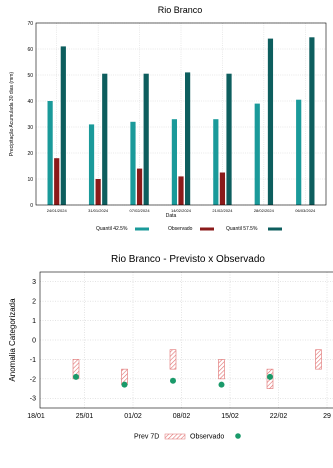  What do you see at coordinates (279, 416) in the screenshot?
I see `chart2-x-tick-label: 22/02` at bounding box center [279, 416].